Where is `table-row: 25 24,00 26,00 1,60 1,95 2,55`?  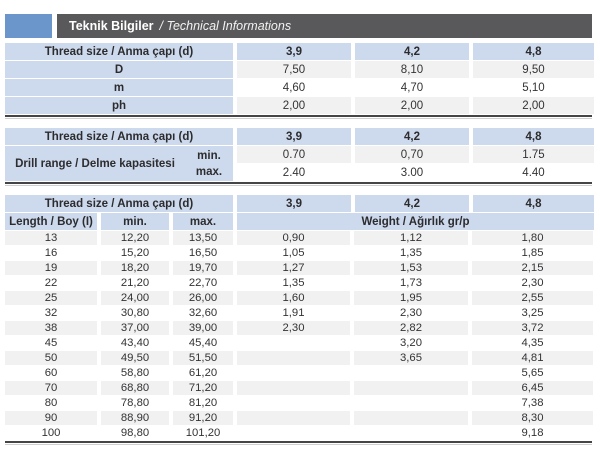 table-row: 25 24,00 26,00 1,60 1,95 2,55 is located at coordinates (299, 298).